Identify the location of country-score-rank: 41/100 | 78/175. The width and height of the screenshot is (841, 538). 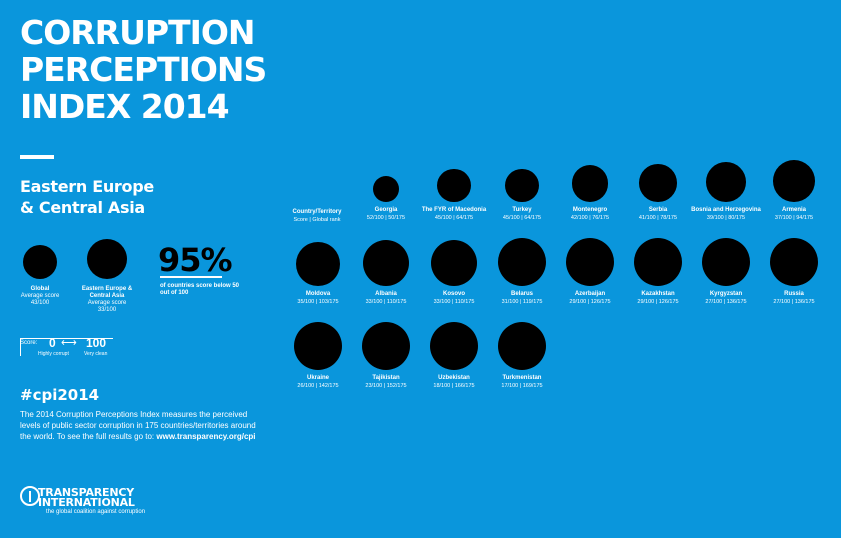
(658, 218).